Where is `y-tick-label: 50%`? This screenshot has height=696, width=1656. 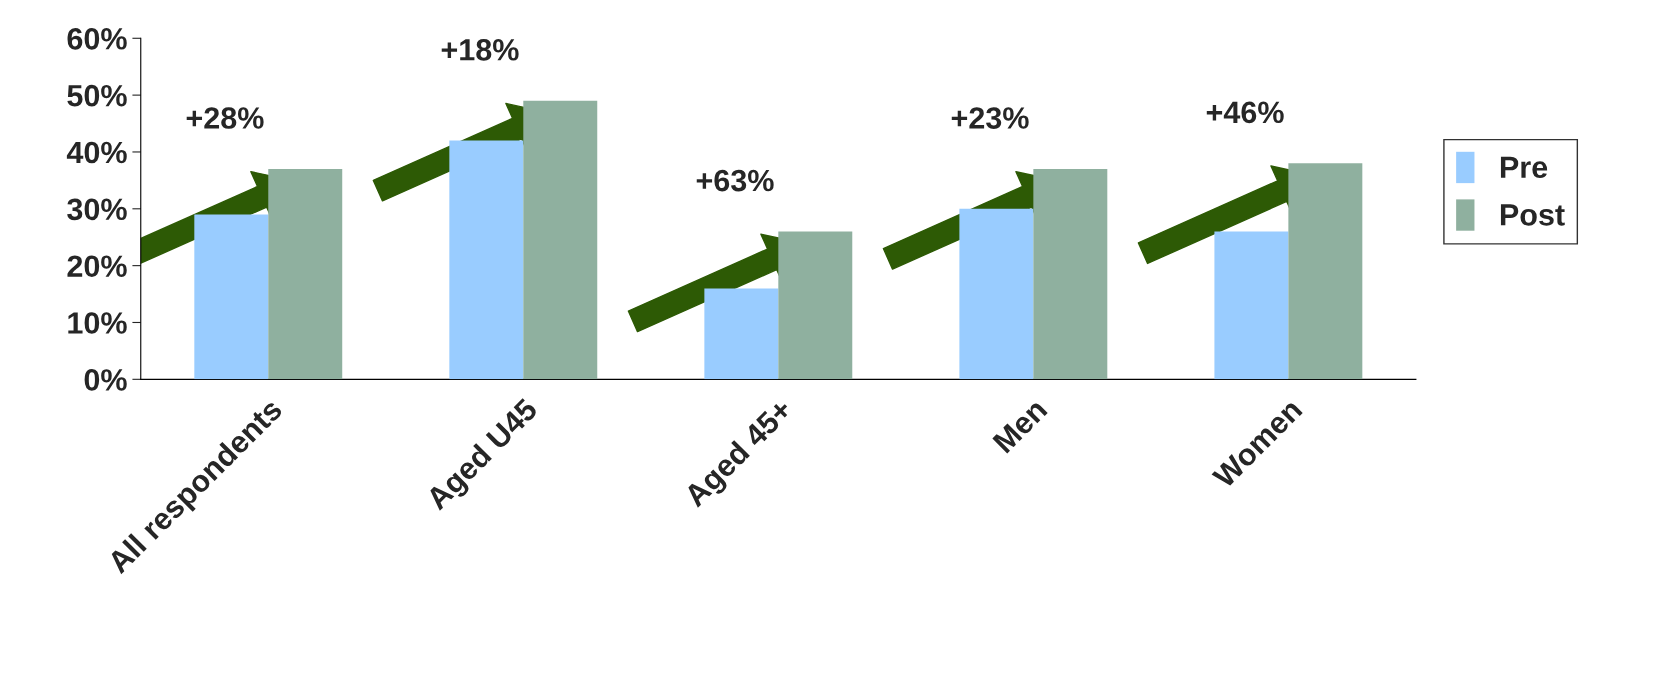 y-tick-label: 50% is located at coordinates (97, 95).